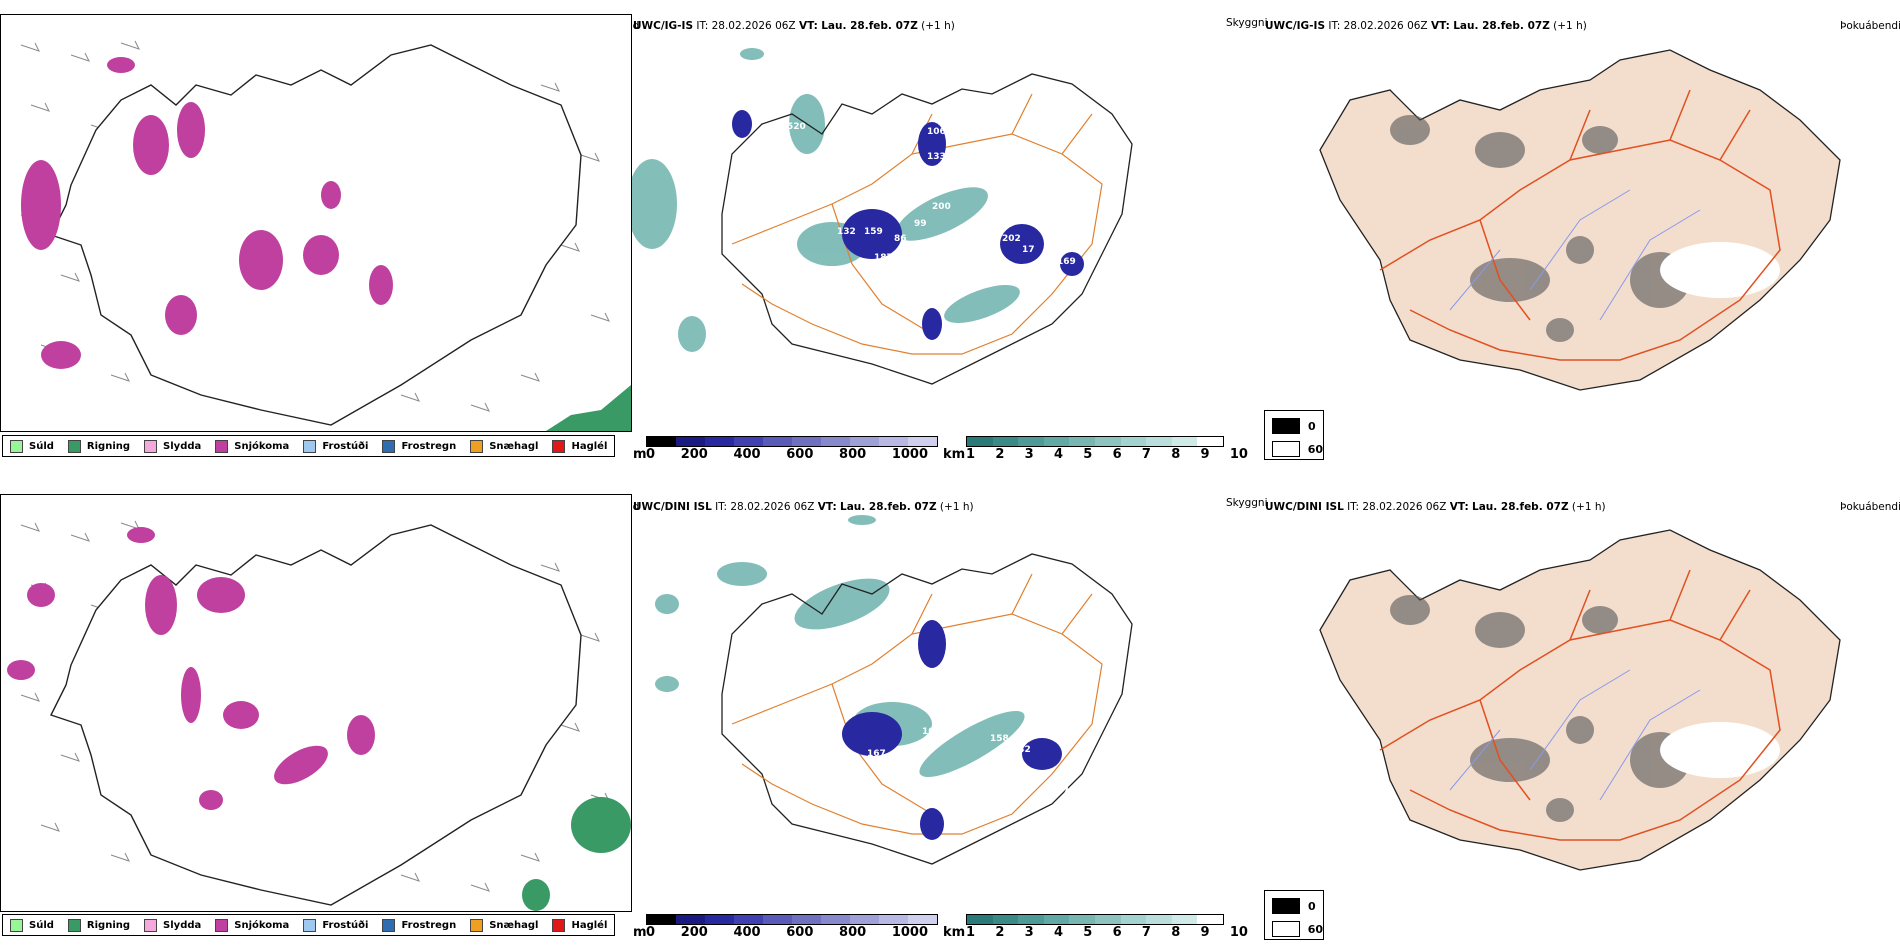 The height and width of the screenshot is (950, 1900). Describe the element at coordinates (796, 127) in the screenshot. I see `ceiling-label: 520` at that location.